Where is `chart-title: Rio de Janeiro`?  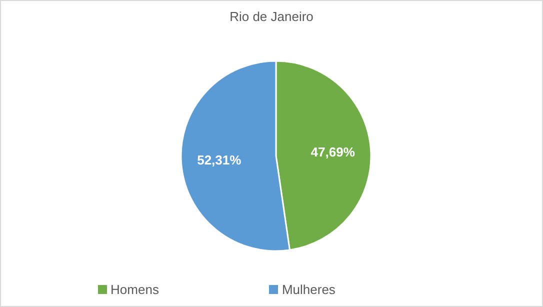
chart-title: Rio de Janeiro is located at coordinates (271, 16).